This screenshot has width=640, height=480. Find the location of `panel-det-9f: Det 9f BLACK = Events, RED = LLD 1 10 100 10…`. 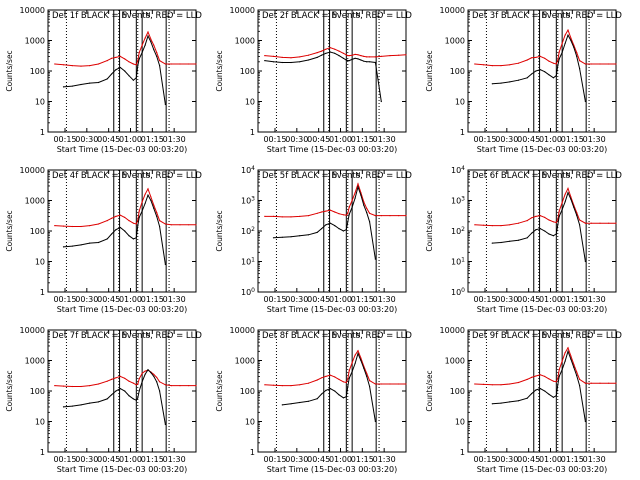

panel-det-9f: Det 9f BLACK = Events, RED = LLD 1 10 100 10… is located at coordinates (523, 400).